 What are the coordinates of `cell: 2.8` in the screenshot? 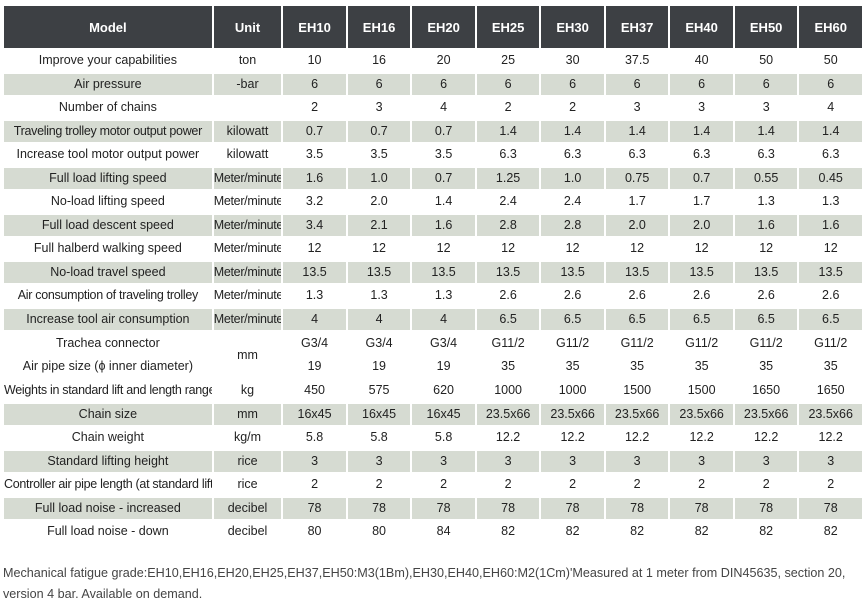 It's located at (572, 225).